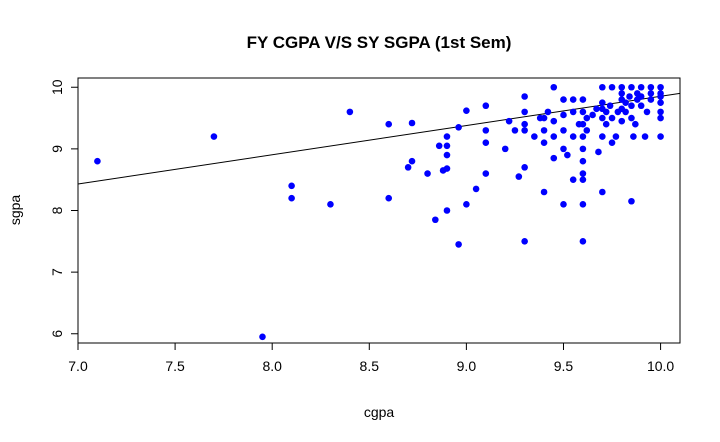  Describe the element at coordinates (379, 42) in the screenshot. I see `chart-title: FY CGPA V/S SY SGPA (1st Sem)` at that location.